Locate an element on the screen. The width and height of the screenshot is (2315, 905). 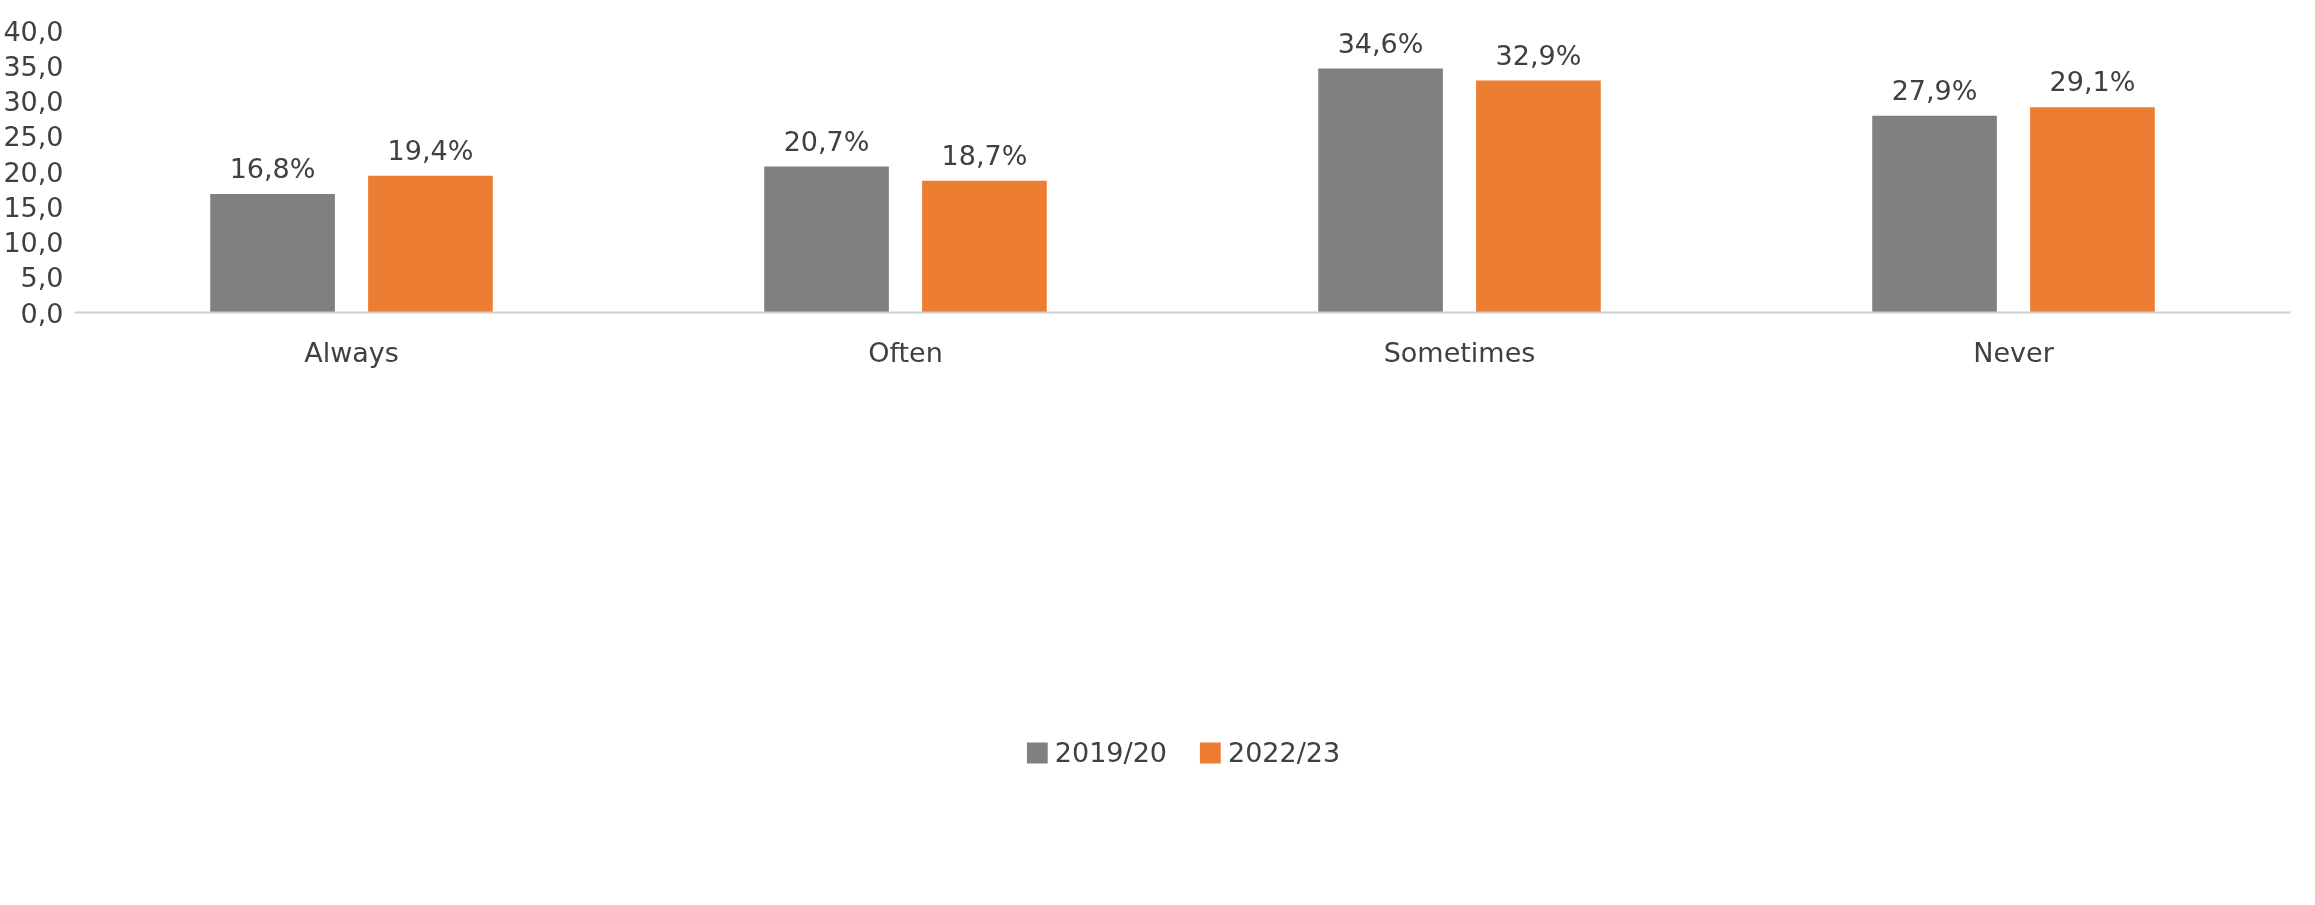
x-tick-label: Often is located at coordinates (905, 352).